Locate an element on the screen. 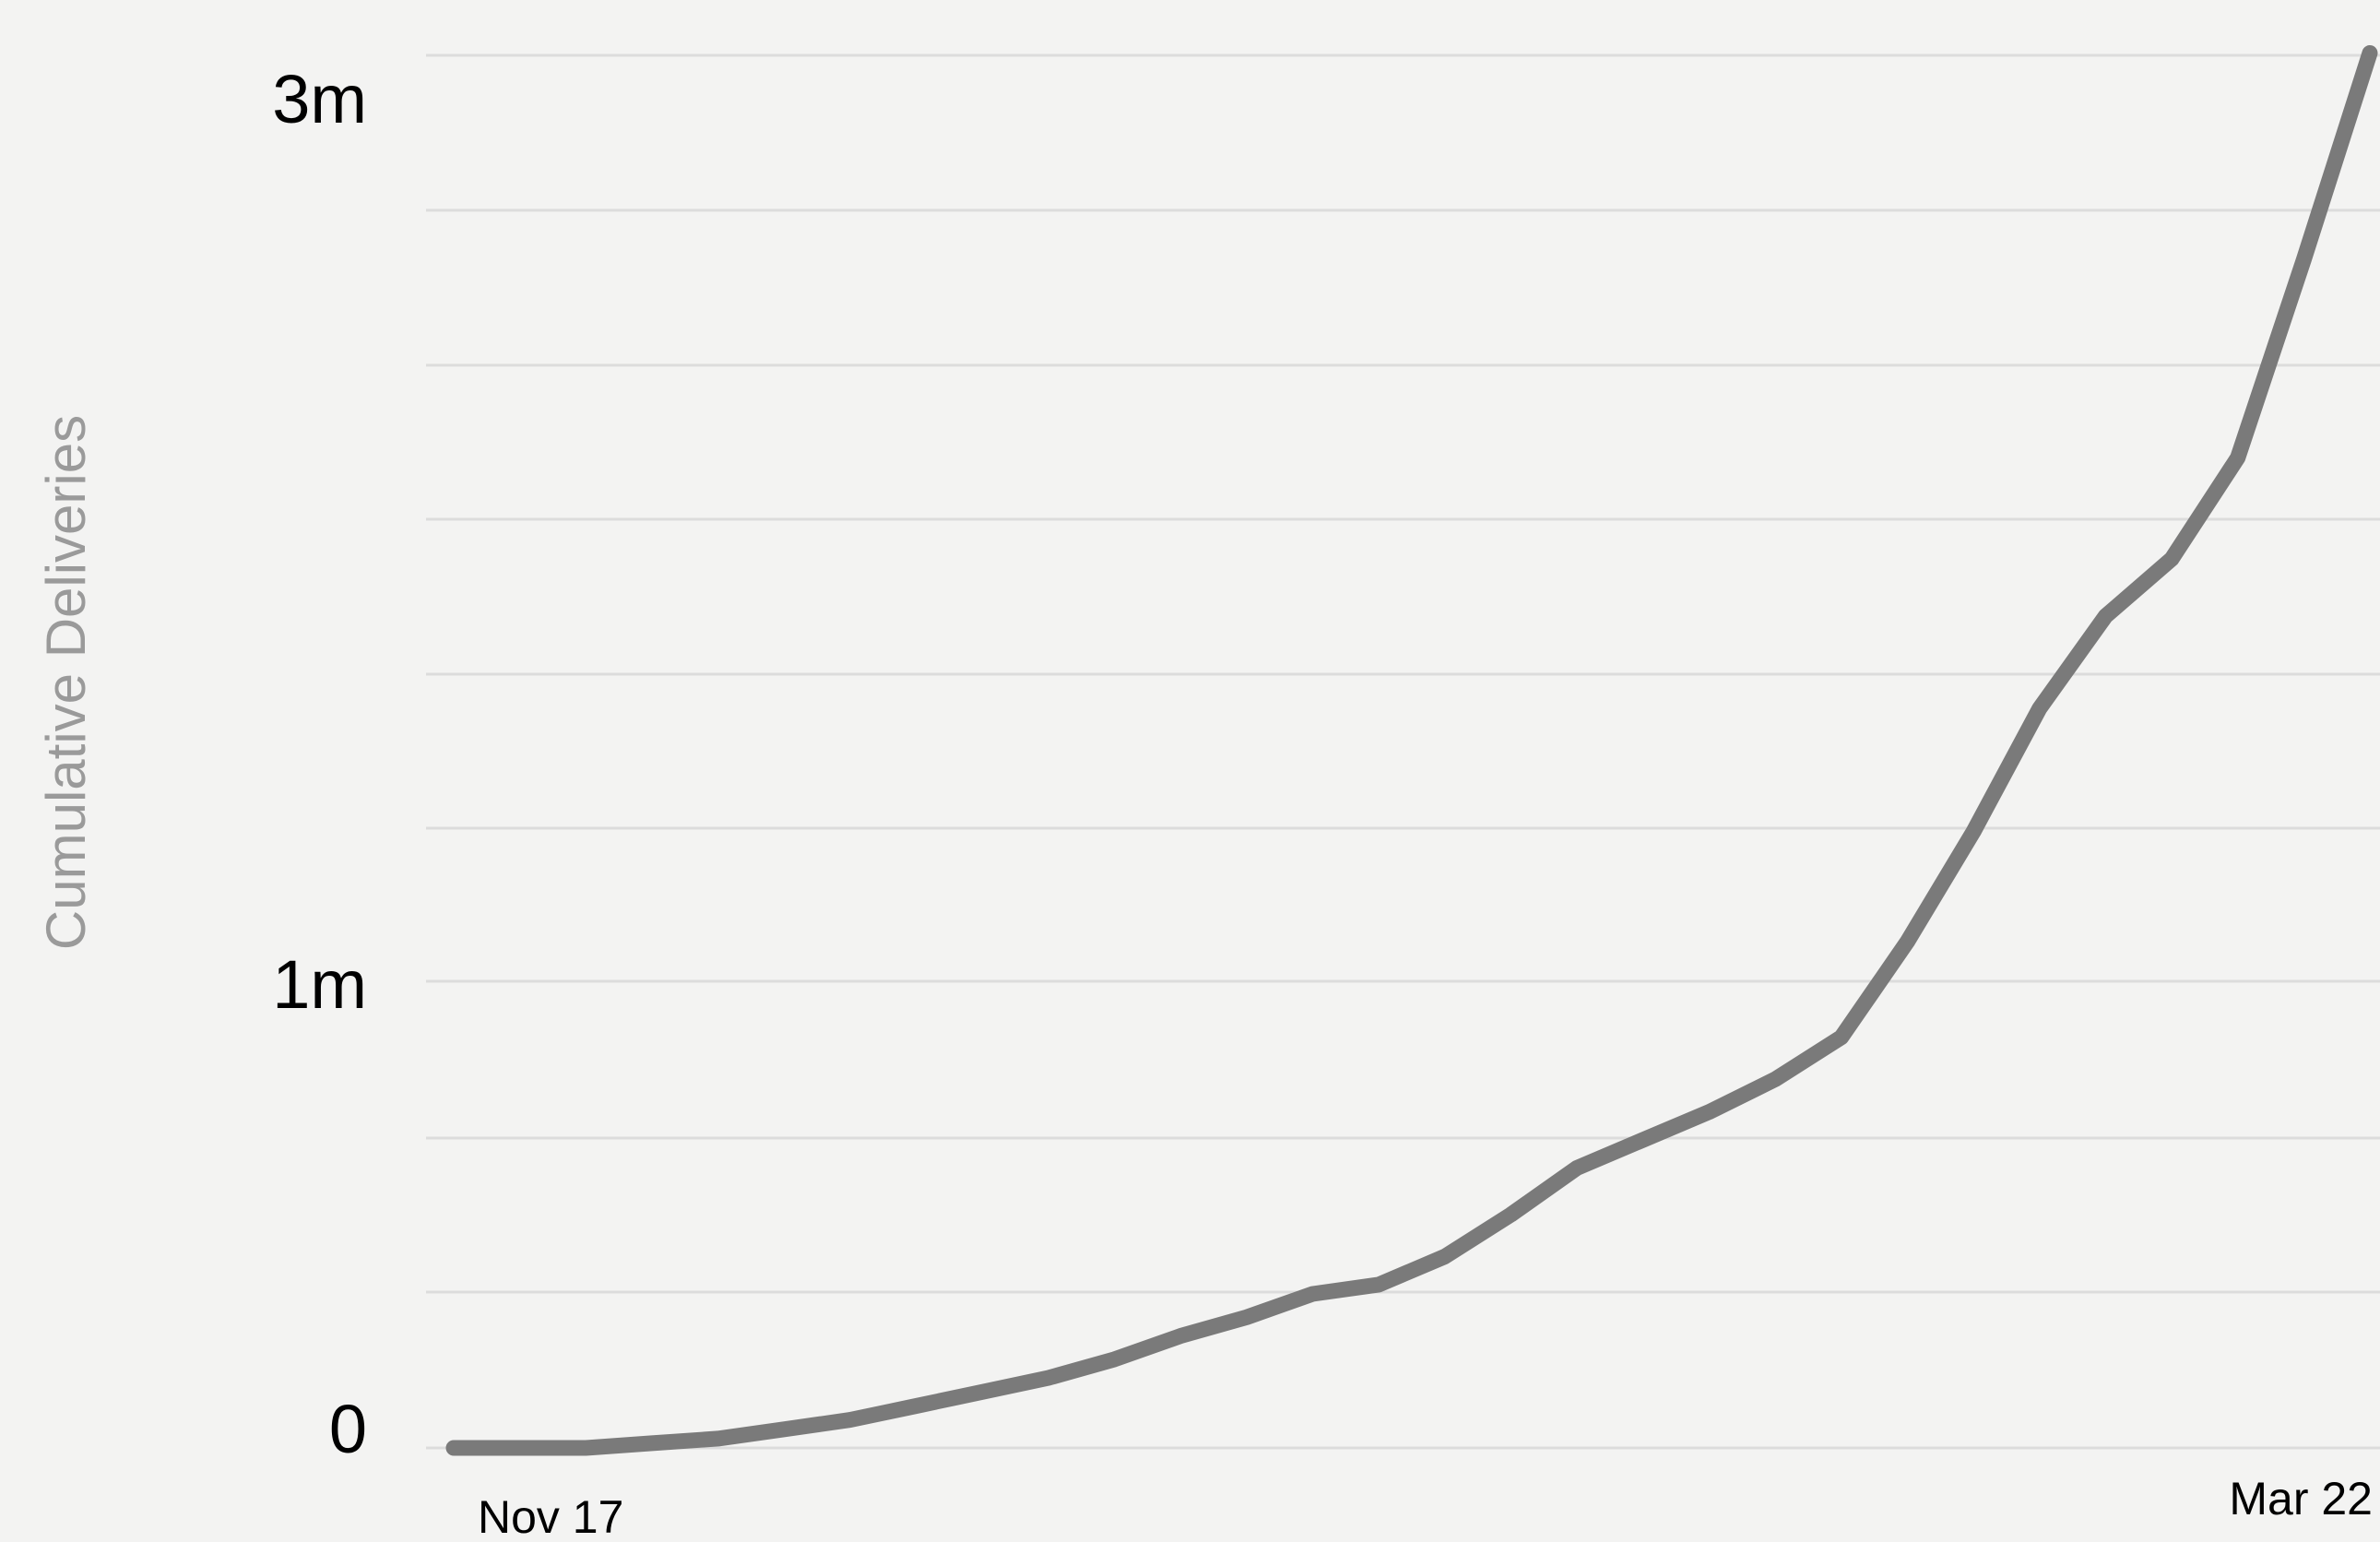  y-tick-label: 1m is located at coordinates (319, 984).